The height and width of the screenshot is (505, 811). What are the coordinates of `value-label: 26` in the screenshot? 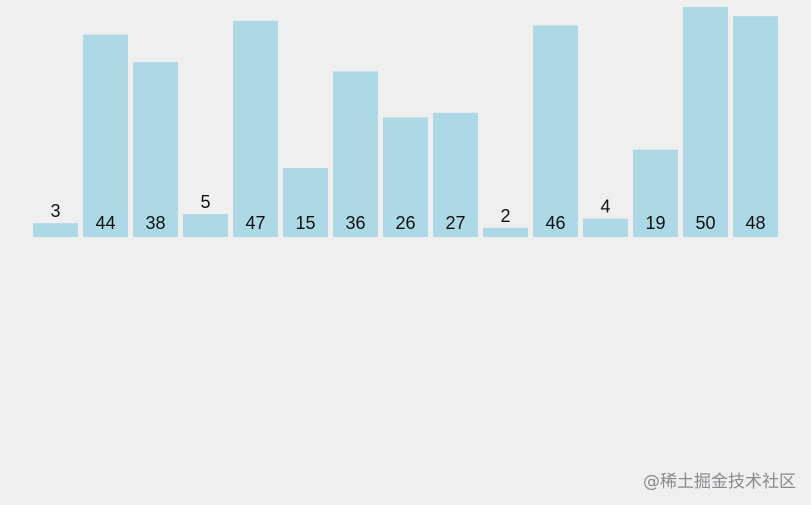 It's located at (405, 223).